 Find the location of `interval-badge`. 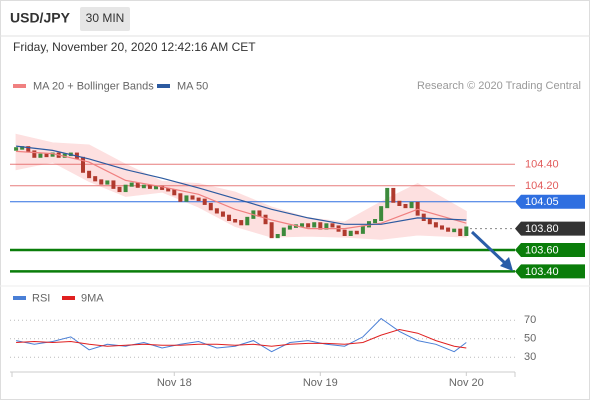

interval-badge is located at coordinates (105, 19).